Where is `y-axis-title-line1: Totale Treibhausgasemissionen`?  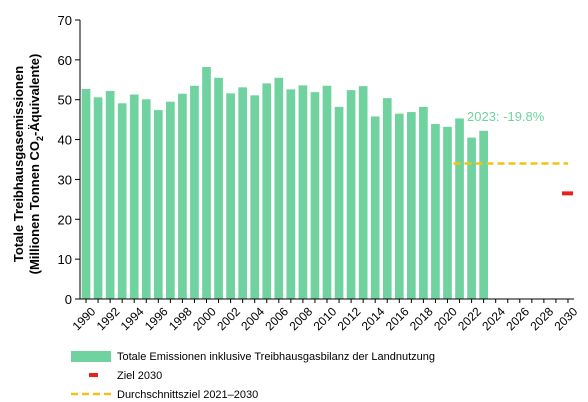 y-axis-title-line1: Totale Treibhausgasemissionen is located at coordinates (18, 164).